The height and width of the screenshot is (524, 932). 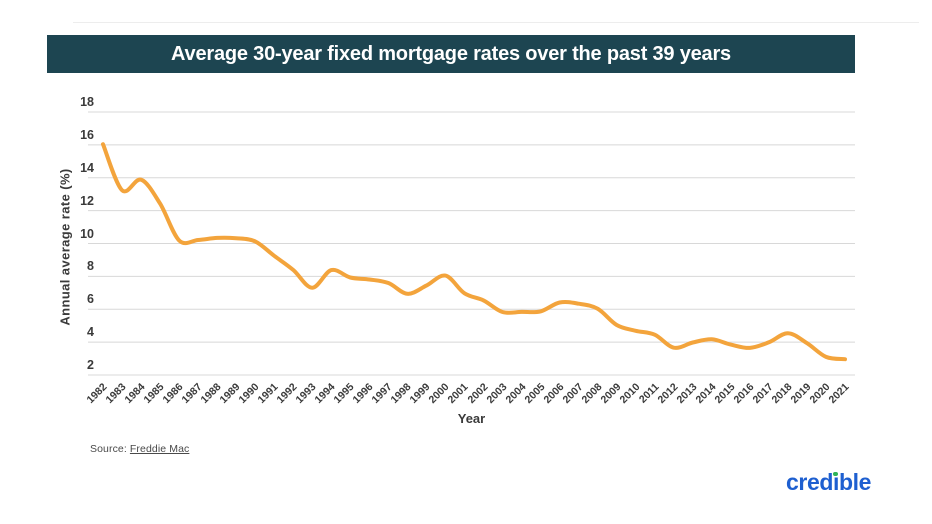 What do you see at coordinates (90, 266) in the screenshot?
I see `y-tick-label: 8` at bounding box center [90, 266].